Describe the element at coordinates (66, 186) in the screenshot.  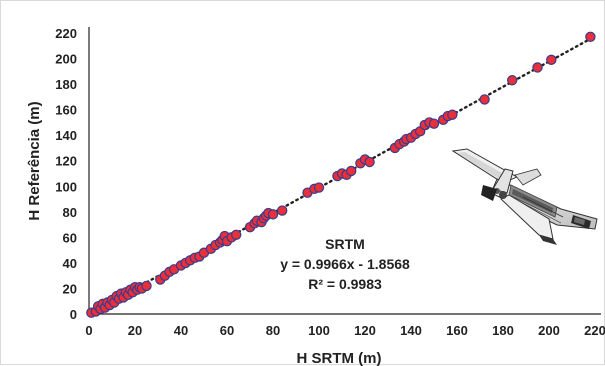
I see `y-tick-label: 100` at that location.